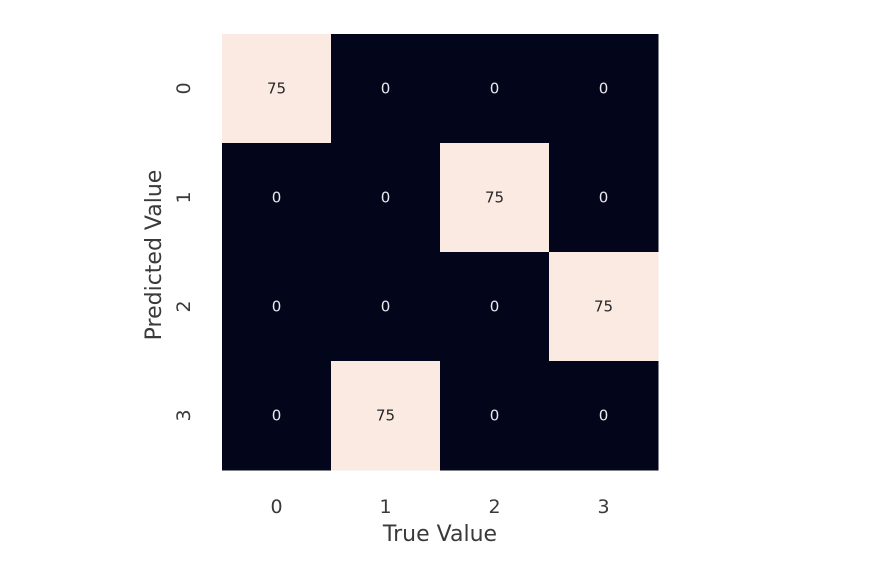 This screenshot has width=870, height=564. I want to click on heatmap-cell-r2-c2, so click(495, 307).